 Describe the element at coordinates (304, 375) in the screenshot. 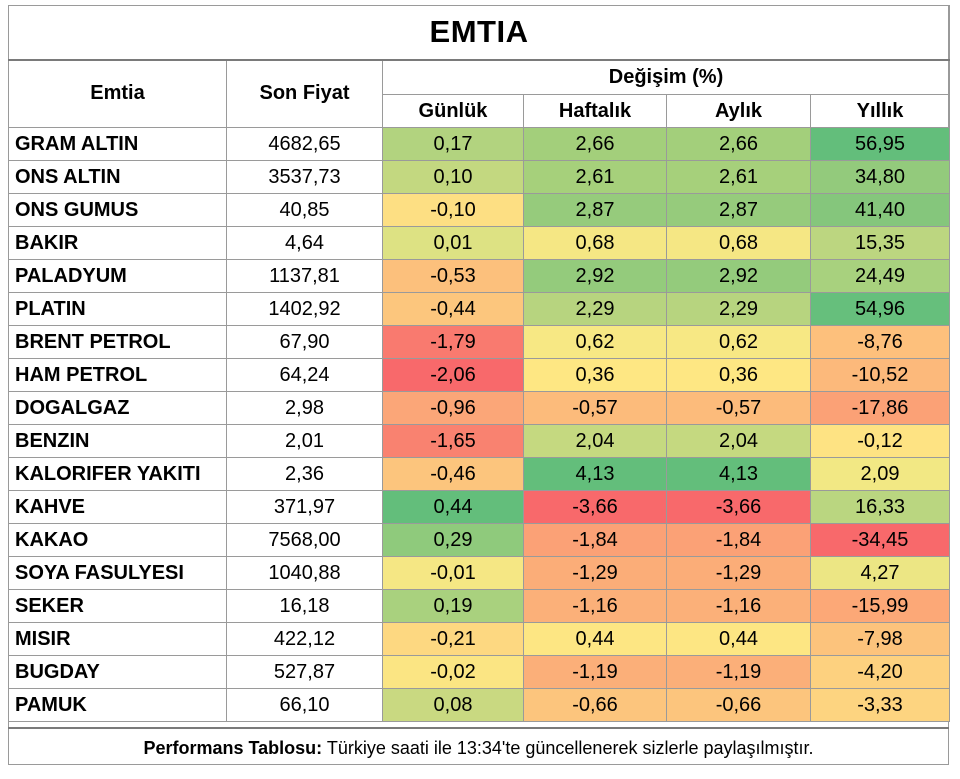

I see `last-price: 64,24` at that location.